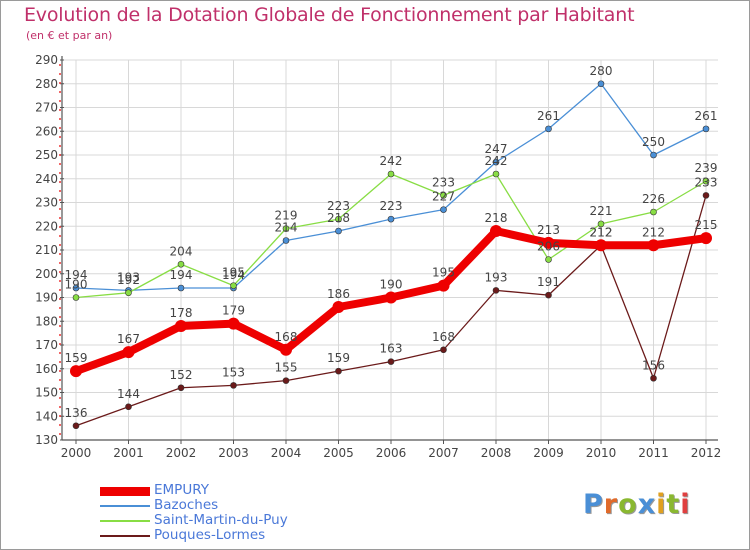  I want to click on x-tick-label: 2002, so click(181, 453).